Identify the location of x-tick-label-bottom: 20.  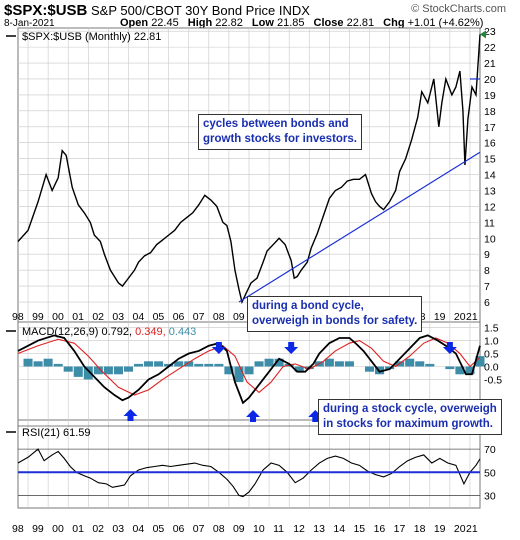
(460, 529).